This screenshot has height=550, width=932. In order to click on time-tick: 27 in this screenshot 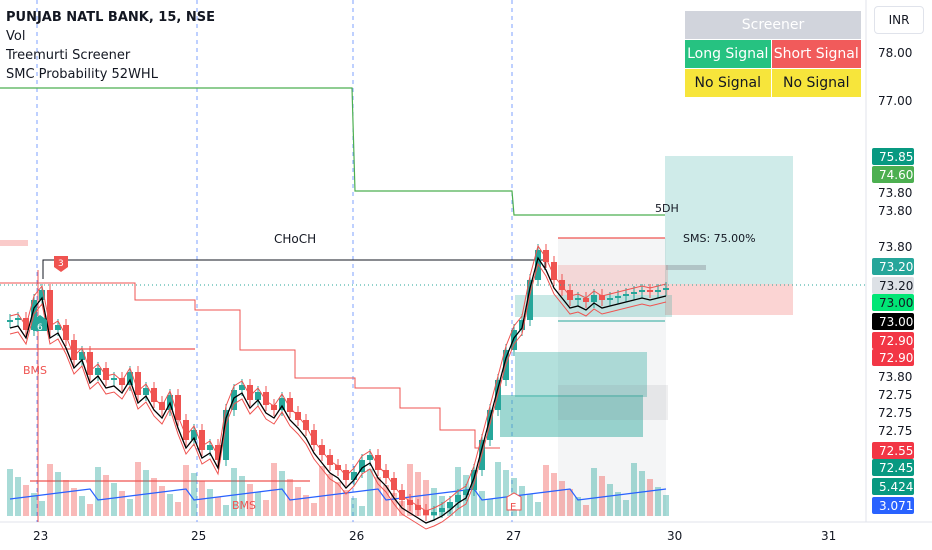, I will do `click(513, 536)`.